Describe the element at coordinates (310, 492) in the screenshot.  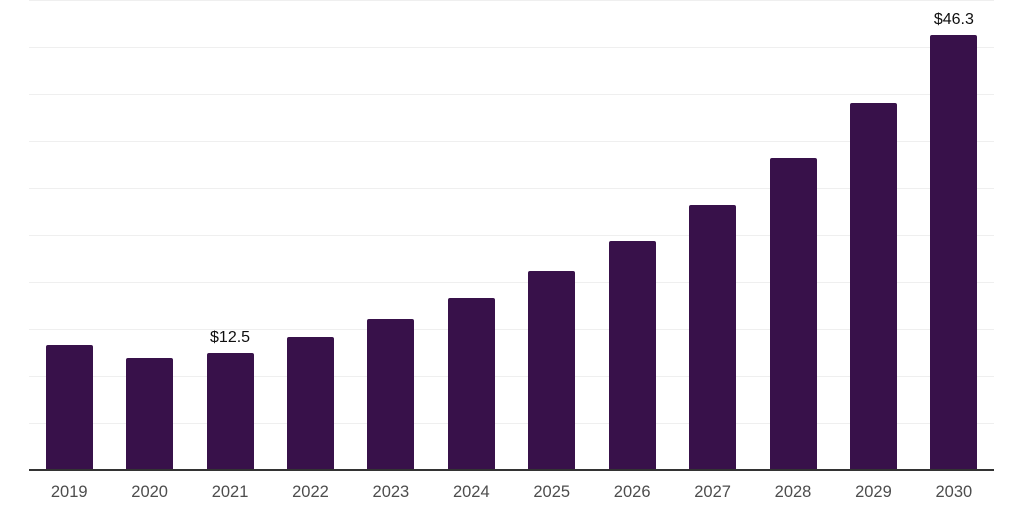
I see `x-tick-label-2022: 2022` at that location.